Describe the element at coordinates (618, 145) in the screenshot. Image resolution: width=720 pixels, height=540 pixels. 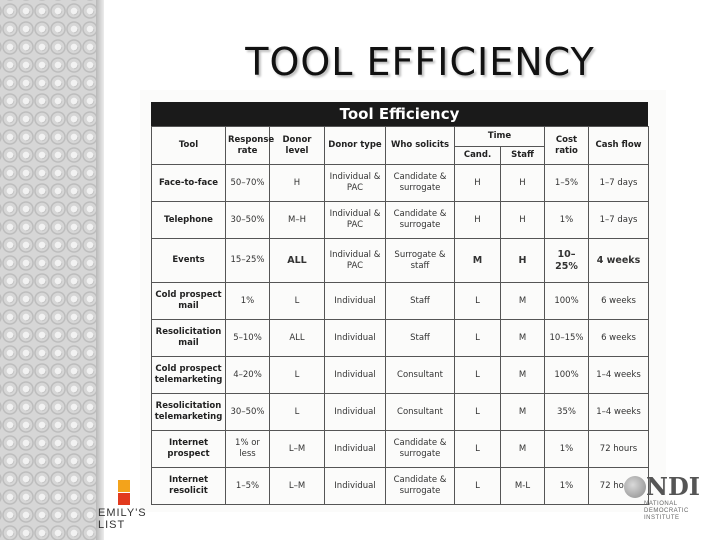
I see `header-cash-flow: Cash flow` at that location.